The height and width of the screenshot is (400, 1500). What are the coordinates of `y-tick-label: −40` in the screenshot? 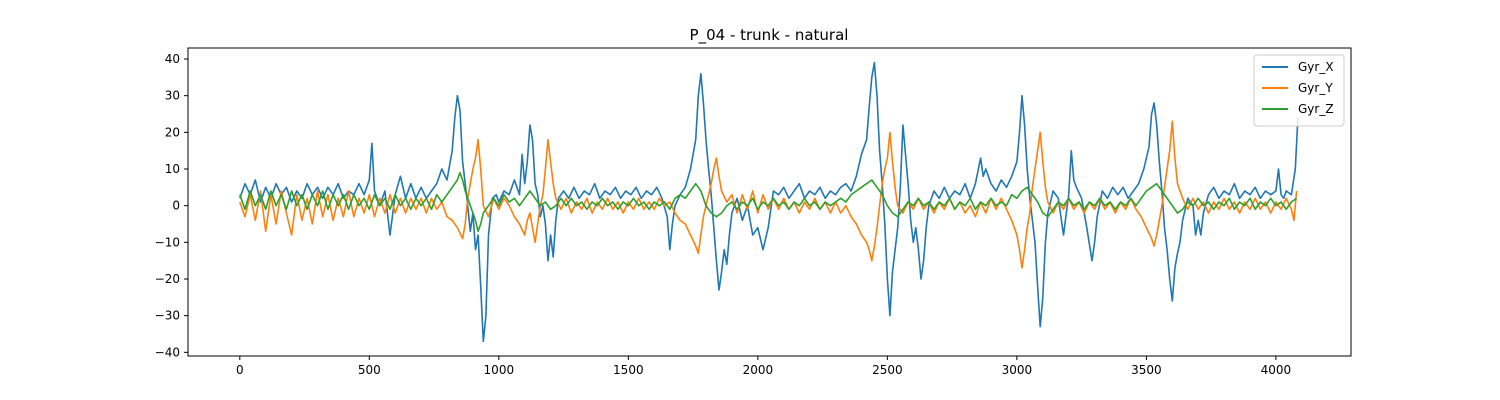 It's located at (167, 352).